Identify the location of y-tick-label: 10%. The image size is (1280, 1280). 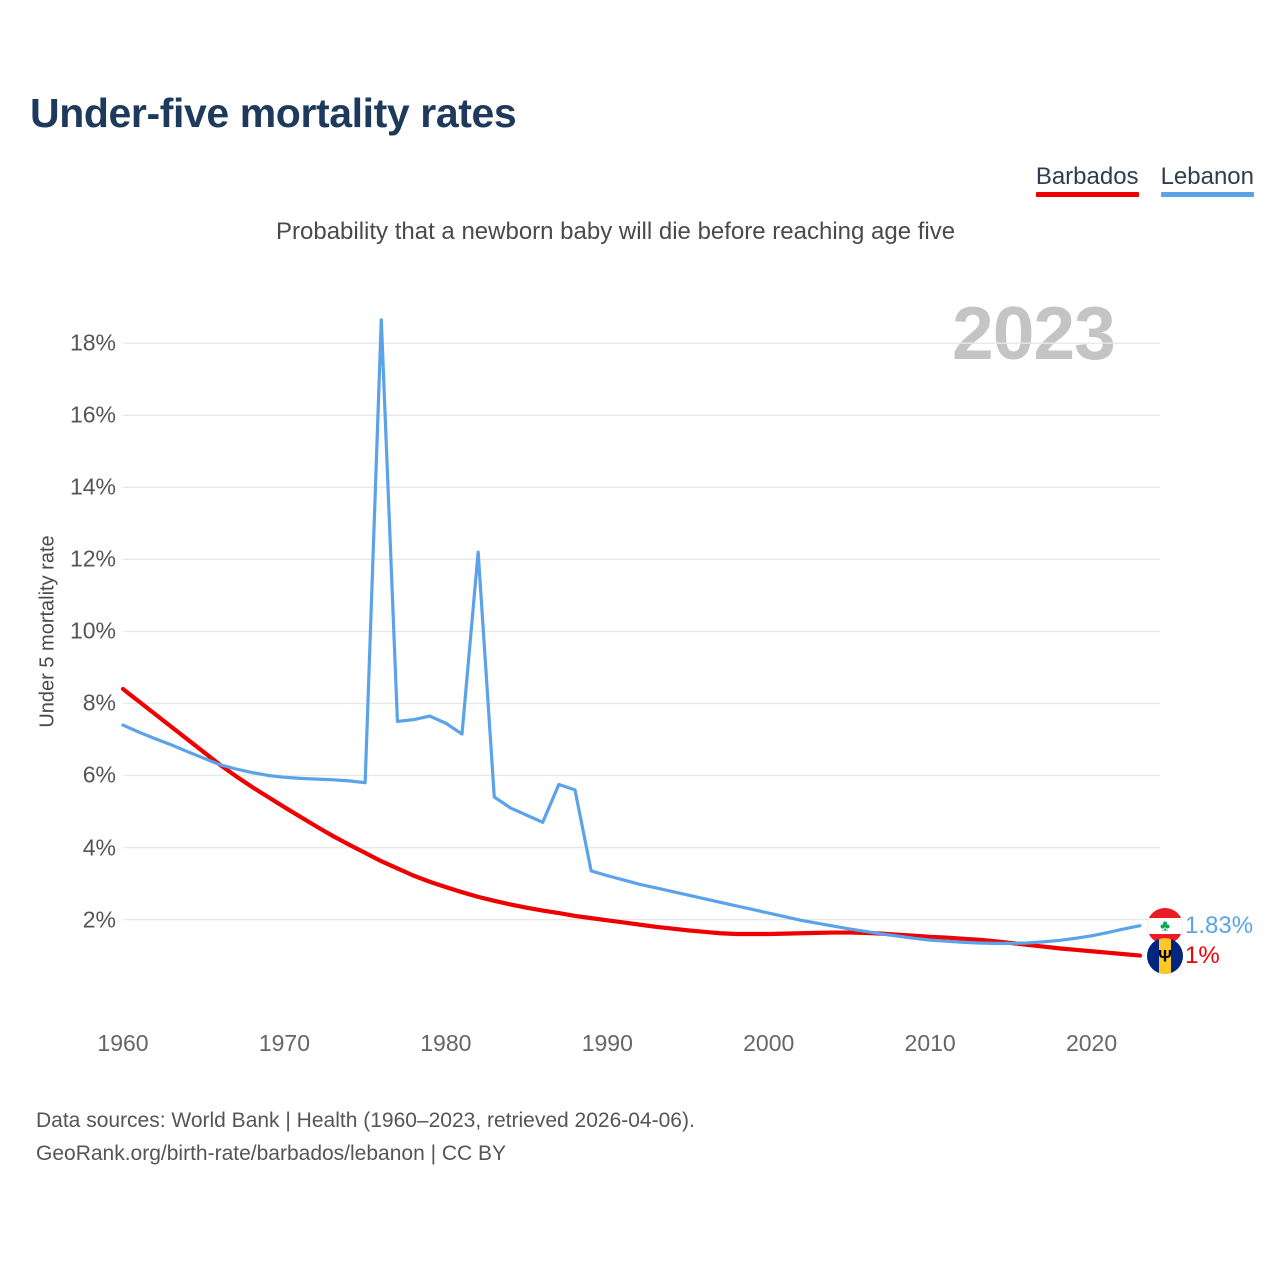
(92, 630).